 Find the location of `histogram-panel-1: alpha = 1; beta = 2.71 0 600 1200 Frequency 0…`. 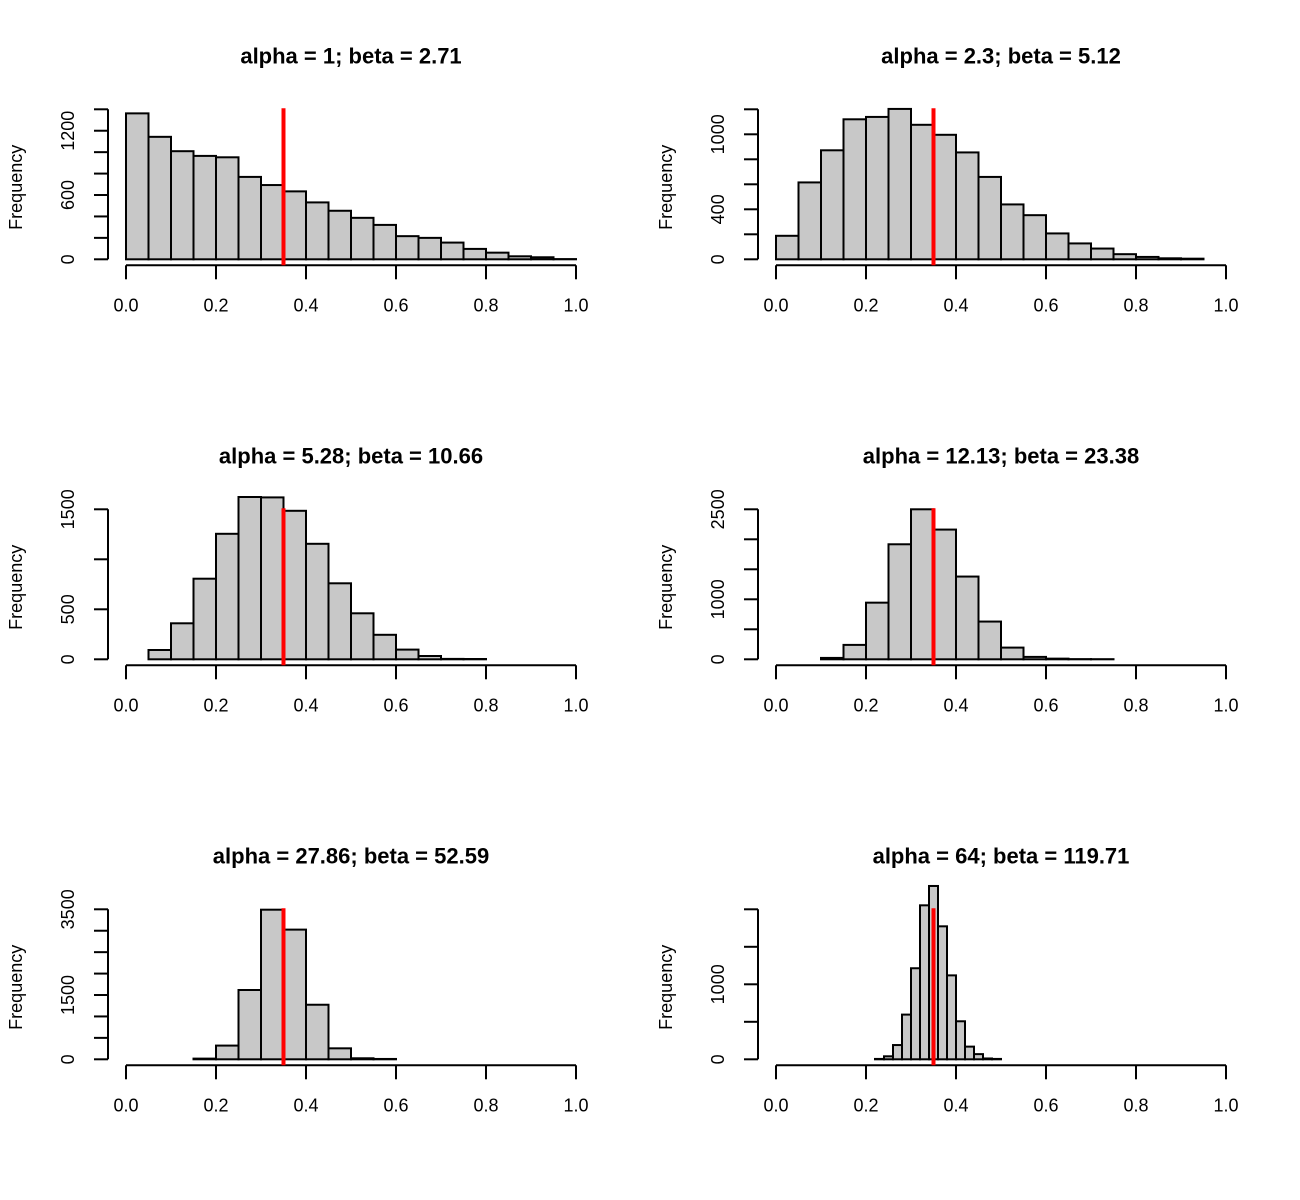

histogram-panel-1: alpha = 1; beta = 2.71 0 600 1200 Frequency 0… is located at coordinates (297, 179).